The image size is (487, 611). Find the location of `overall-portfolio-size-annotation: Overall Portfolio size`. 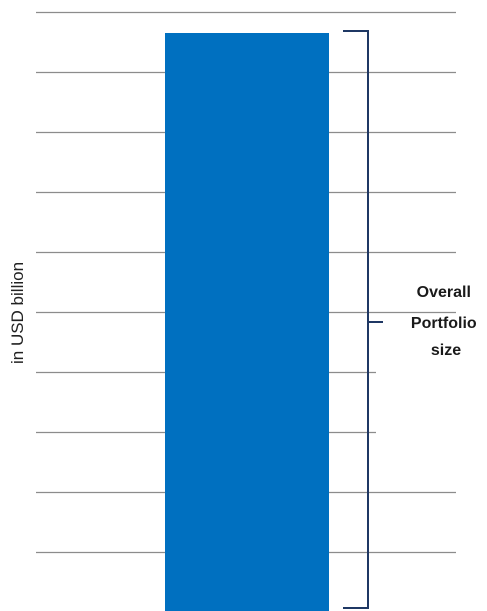

overall-portfolio-size-annotation: Overall Portfolio size is located at coordinates (446, 321).